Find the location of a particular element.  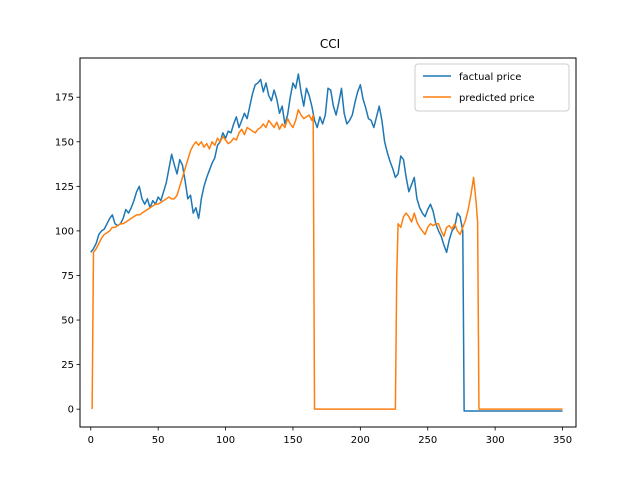

y-tick-label: 75 is located at coordinates (67, 276).